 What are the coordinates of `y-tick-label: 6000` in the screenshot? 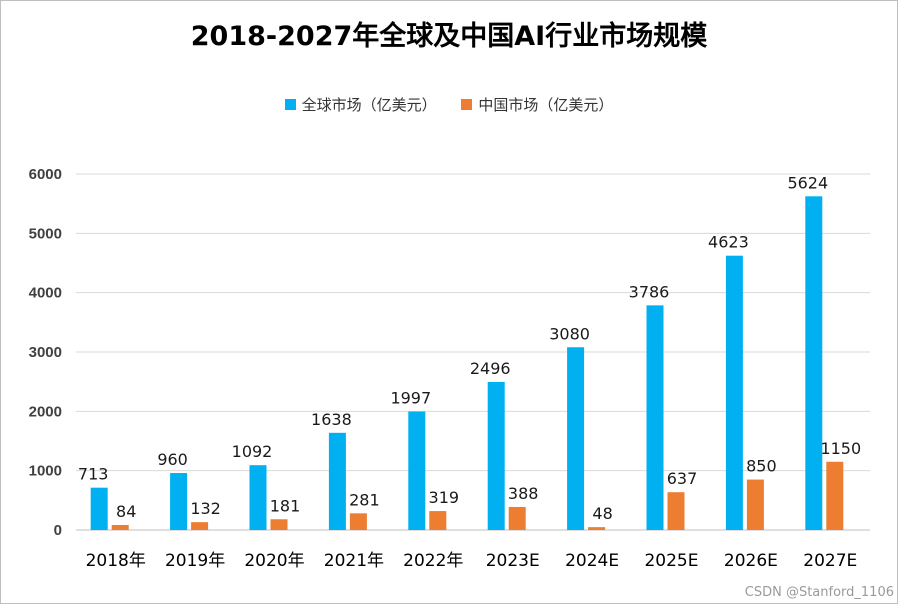 It's located at (45, 174).